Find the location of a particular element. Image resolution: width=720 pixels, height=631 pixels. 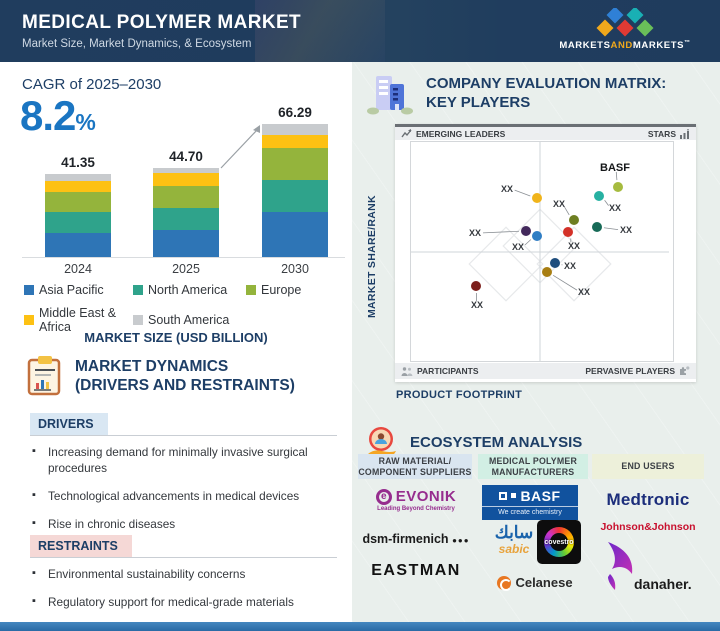

matrix-plot-area: XX XX XX BASF XX XX XX XX XX XX XX is located at coordinates (542, 251).